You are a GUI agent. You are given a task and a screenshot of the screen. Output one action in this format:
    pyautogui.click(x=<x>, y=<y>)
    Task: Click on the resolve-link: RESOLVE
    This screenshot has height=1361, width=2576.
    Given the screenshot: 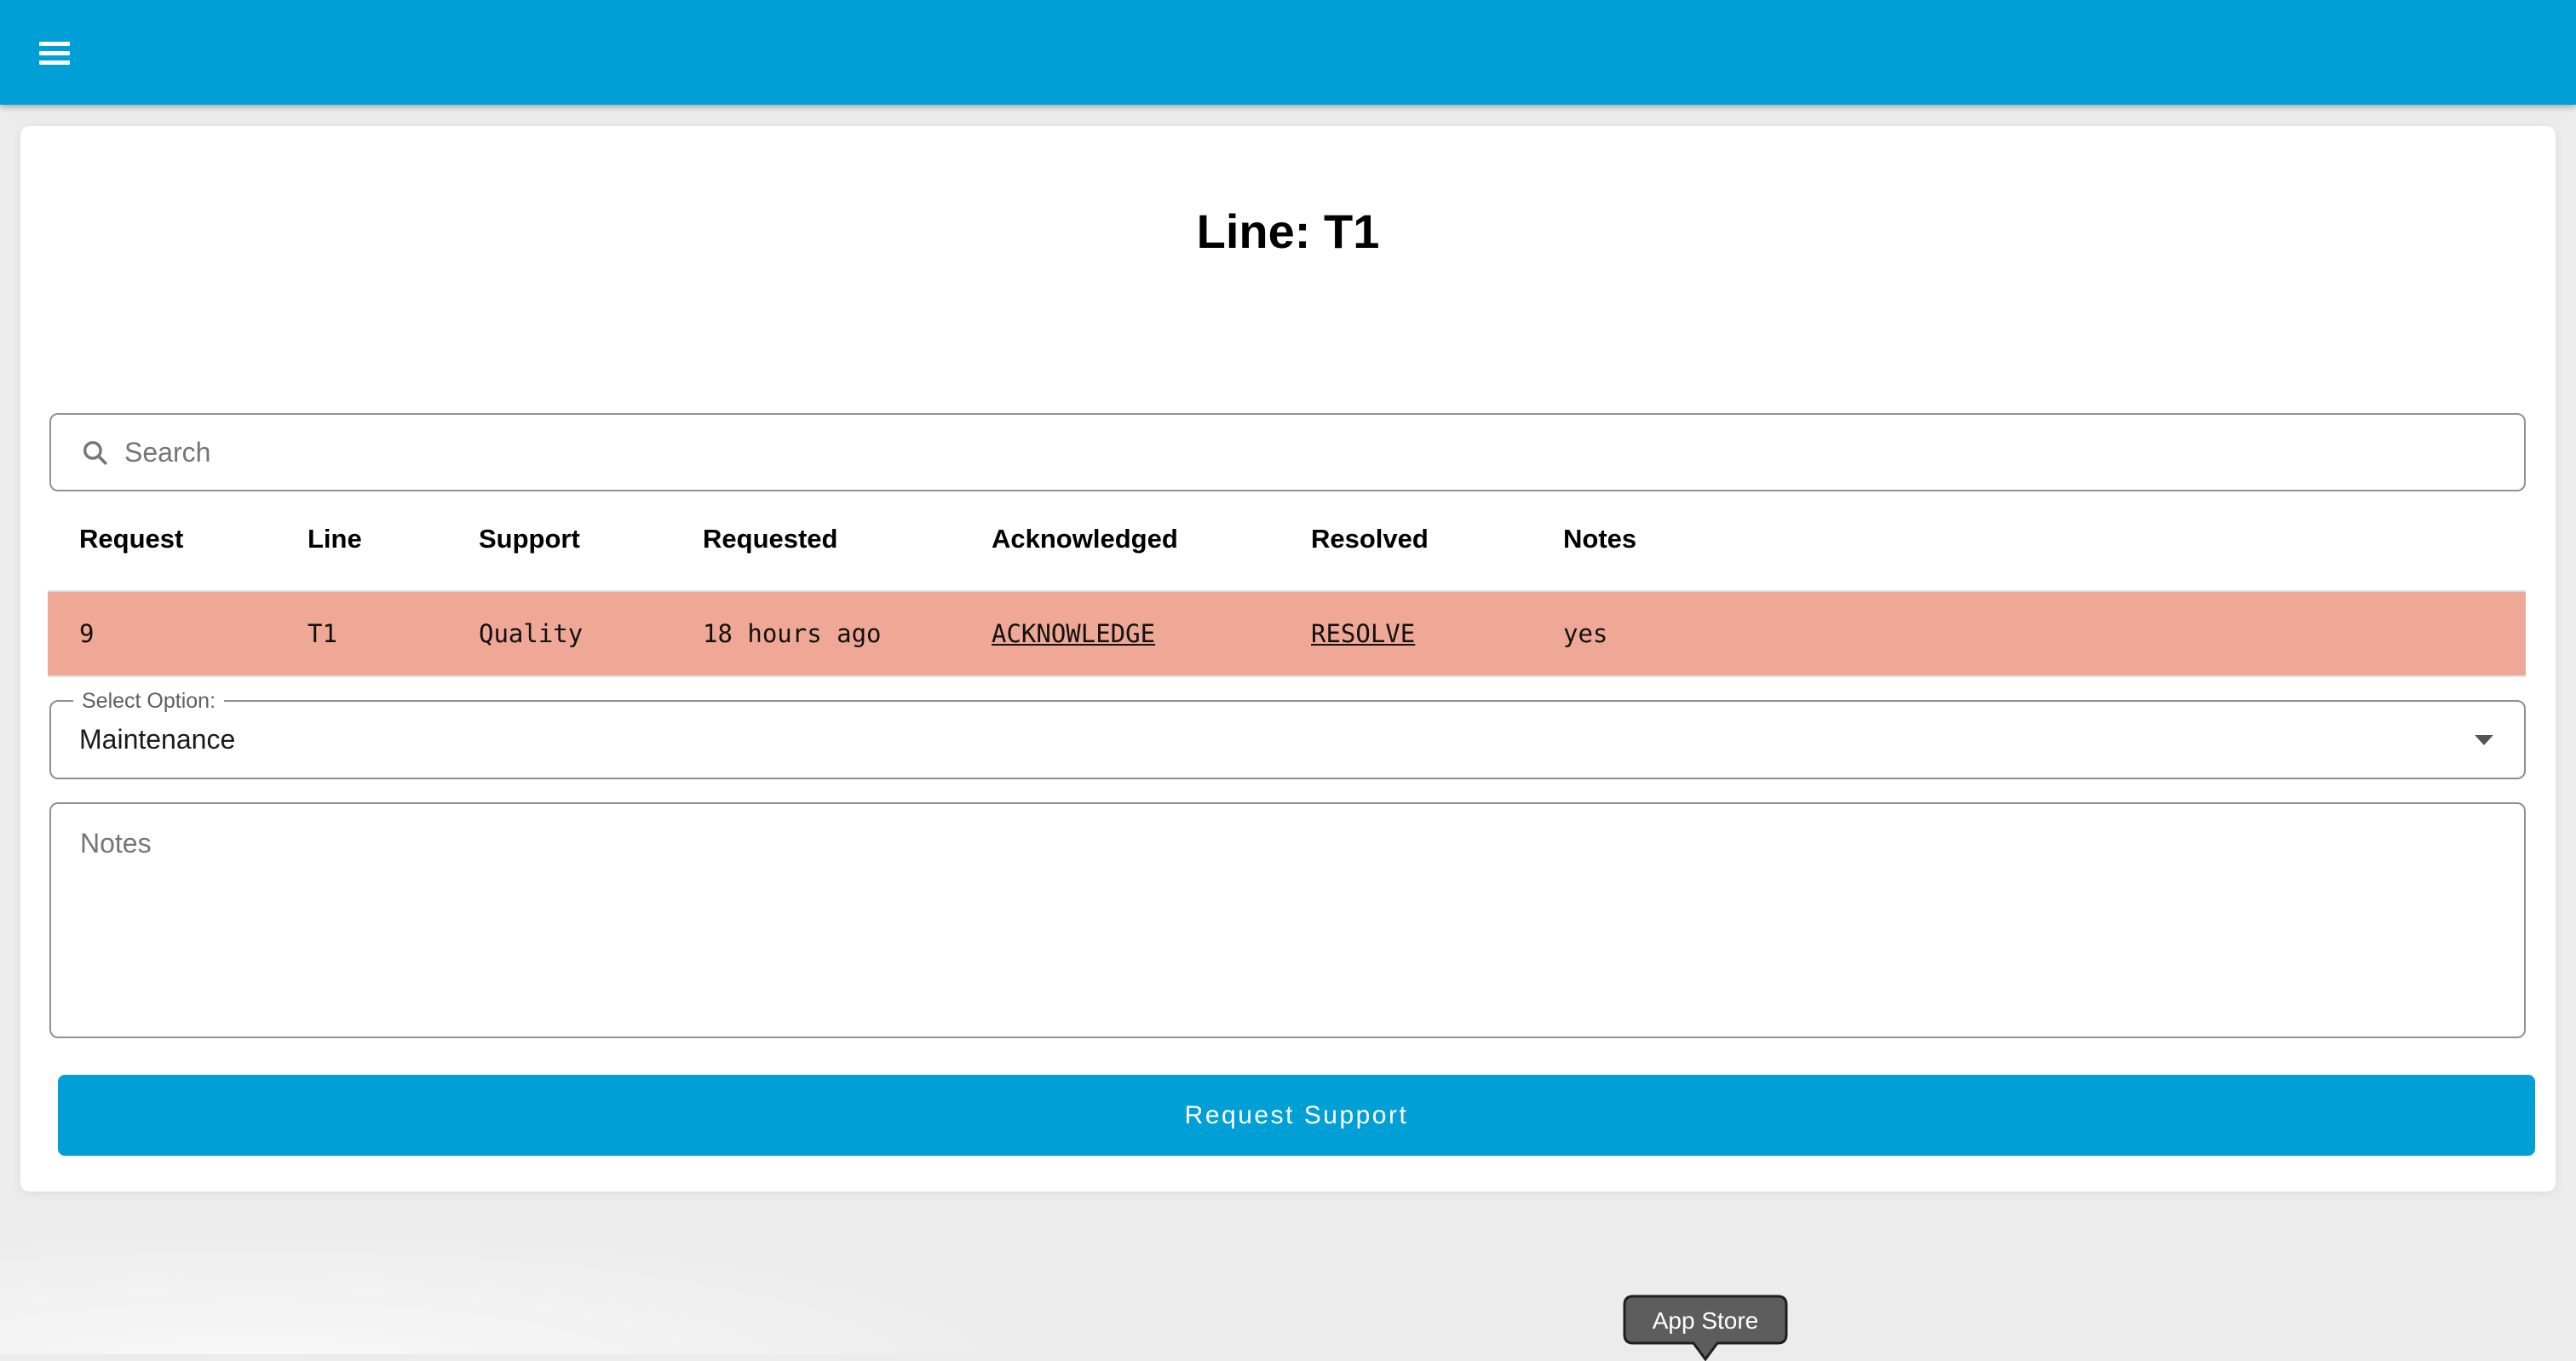 What is the action you would take?
    pyautogui.click(x=1363, y=633)
    